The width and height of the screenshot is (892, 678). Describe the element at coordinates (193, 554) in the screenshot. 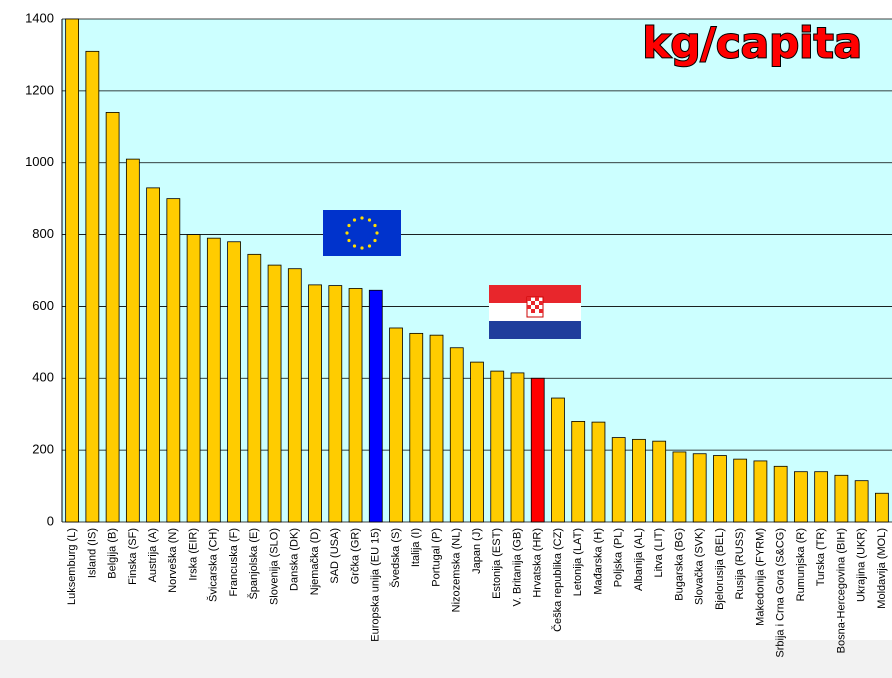

I see `x-tick-label: Irska (EIR)` at that location.